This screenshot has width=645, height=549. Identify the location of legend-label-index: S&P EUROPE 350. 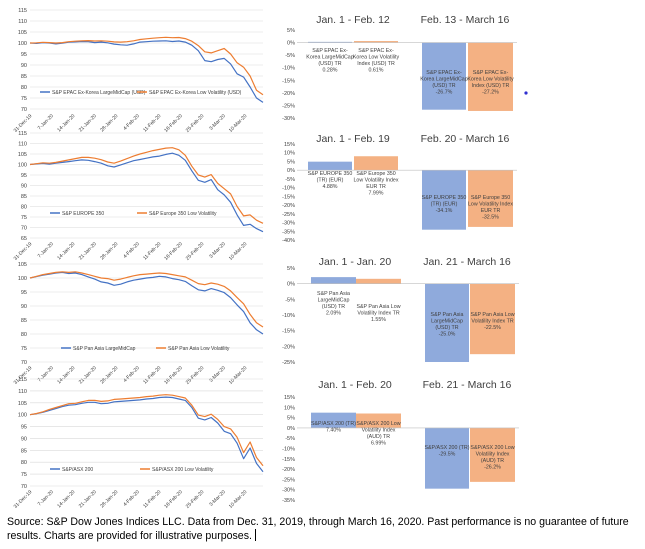
(83, 214).